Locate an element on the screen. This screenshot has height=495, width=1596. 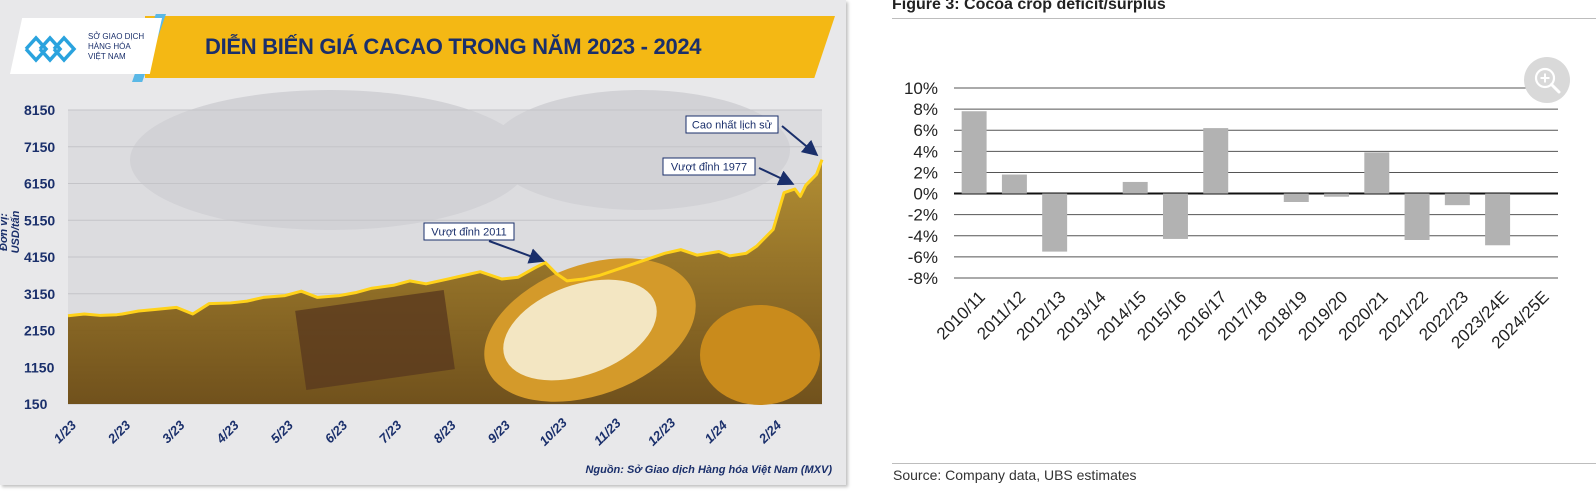
y-tick-label: 6150 is located at coordinates (39, 184).